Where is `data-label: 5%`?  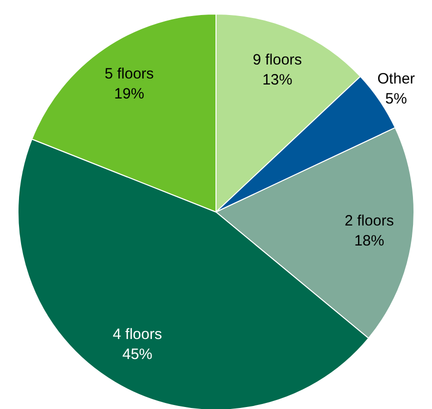
data-label: 5% is located at coordinates (396, 99).